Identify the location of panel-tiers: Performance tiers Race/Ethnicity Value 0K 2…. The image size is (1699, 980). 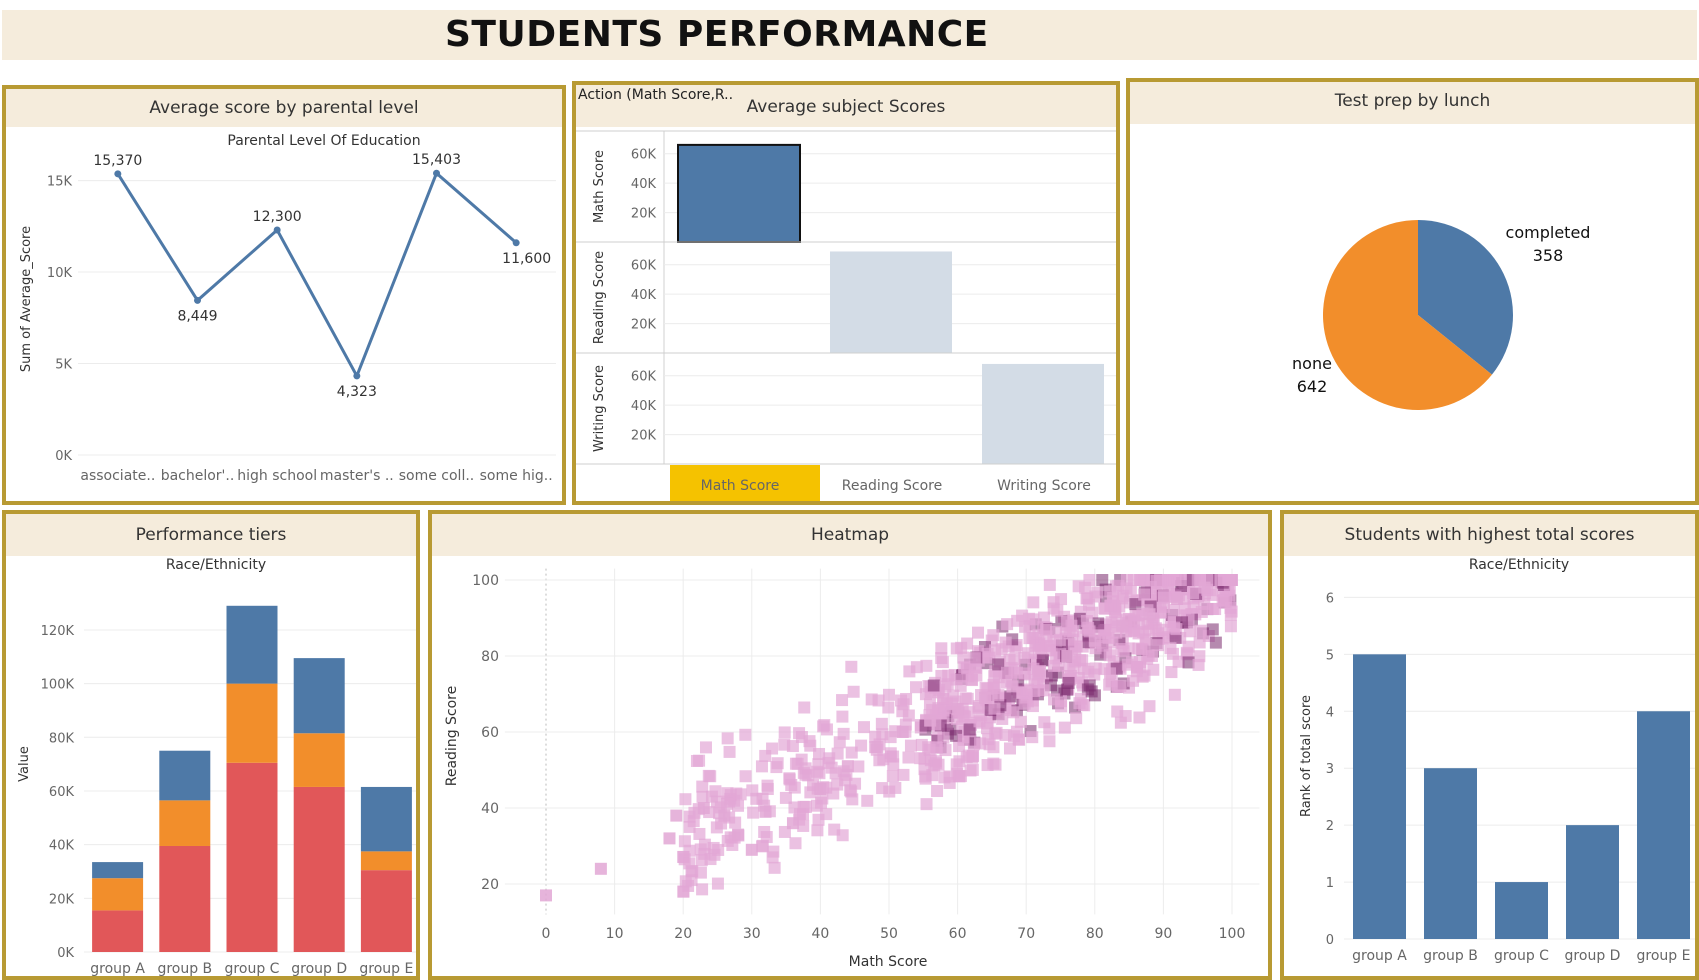
(211, 745).